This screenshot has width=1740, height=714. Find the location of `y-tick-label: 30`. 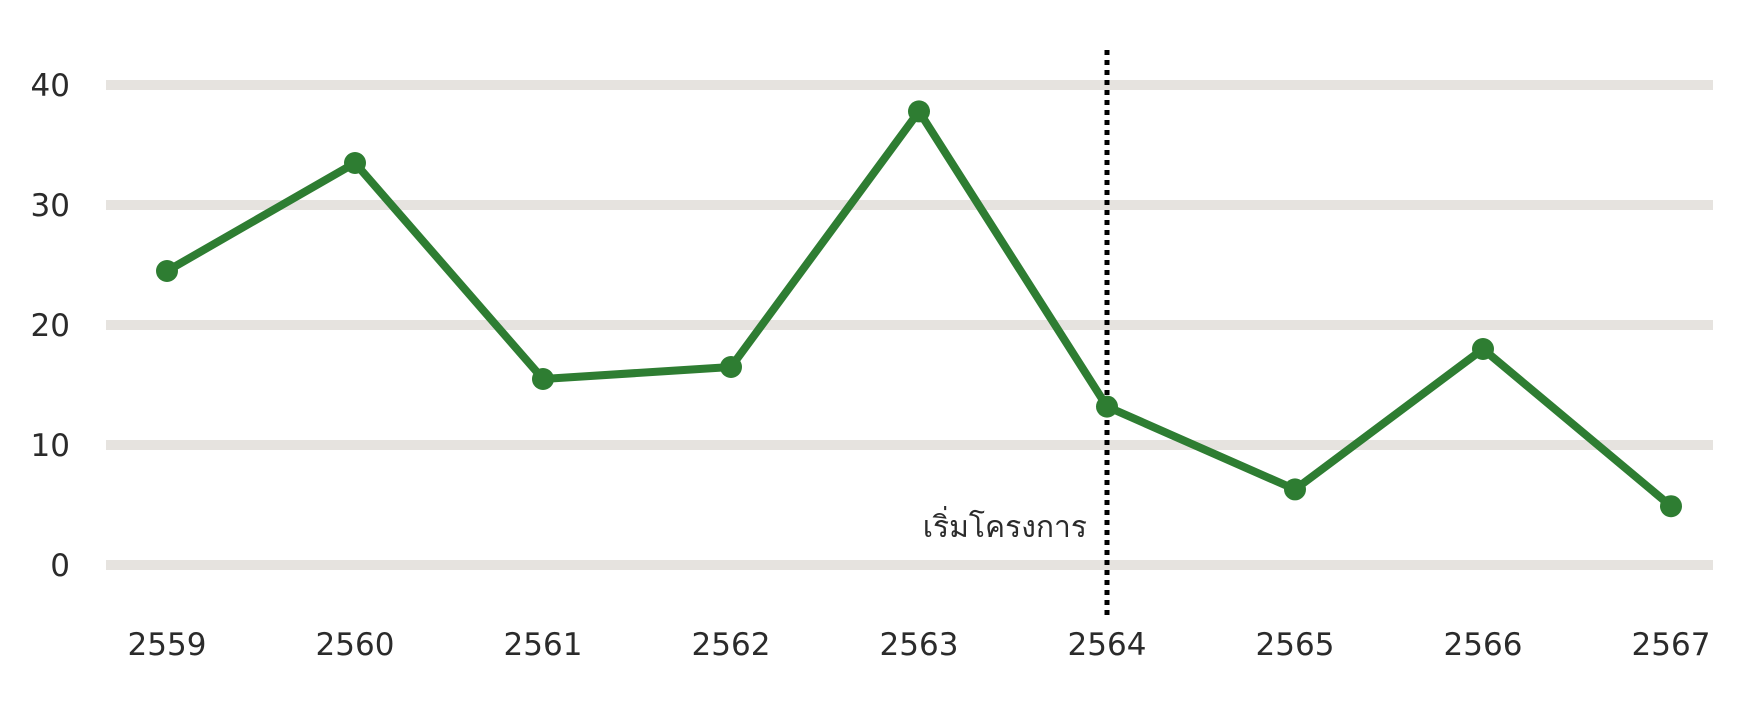

y-tick-label: 30 is located at coordinates (50, 206).